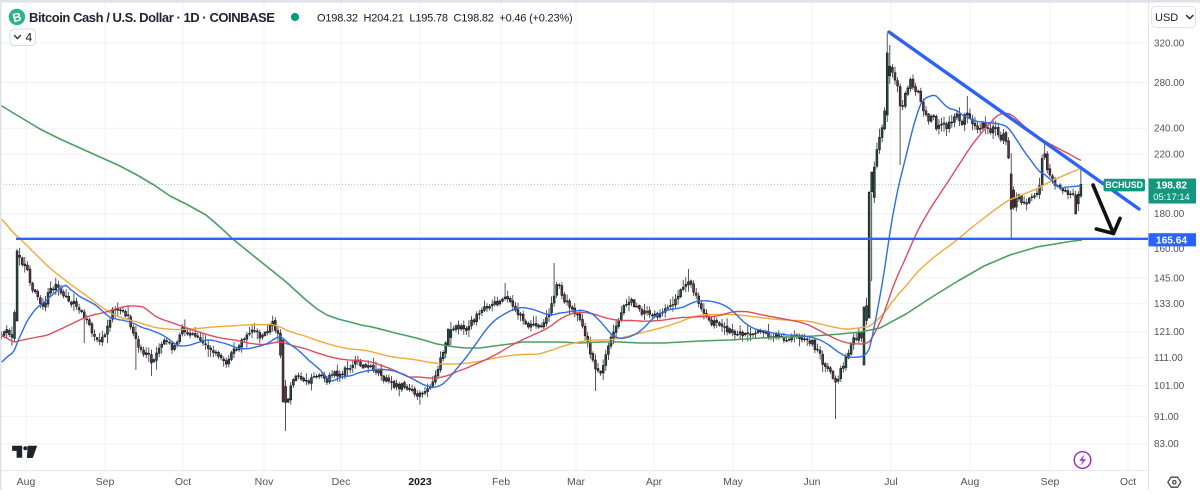 The image size is (1200, 495). I want to click on svg-text: 05:17:14, so click(1171, 196).